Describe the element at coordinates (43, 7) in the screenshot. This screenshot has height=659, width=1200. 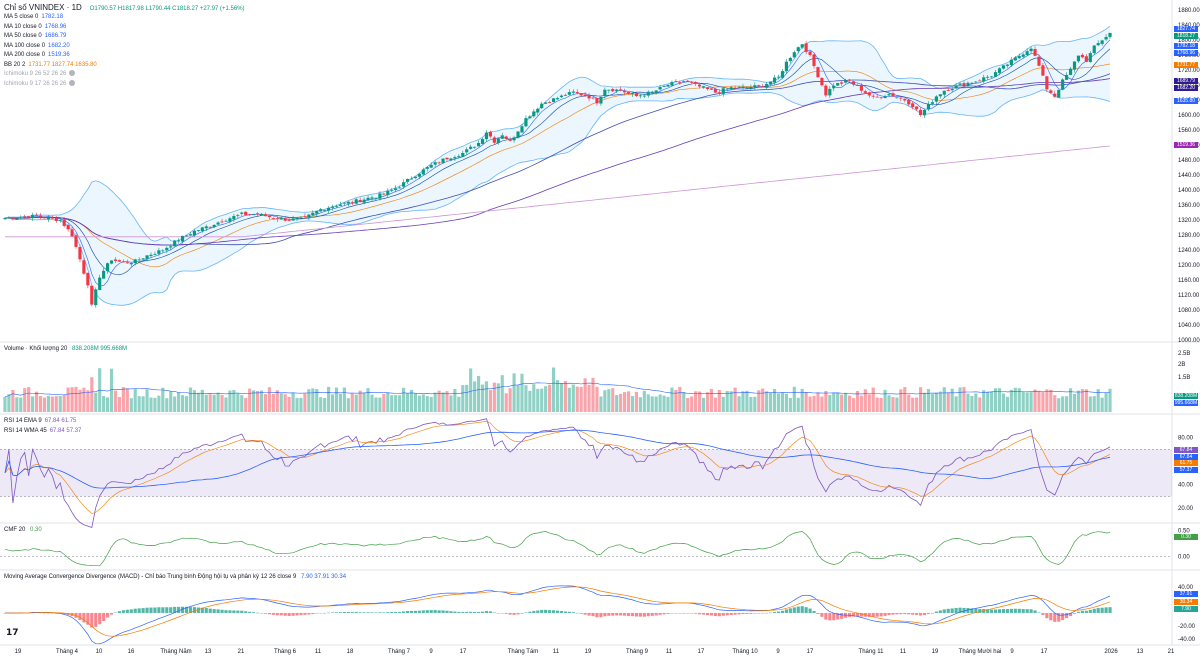
I see `symbol-title: Chỉ số VNINDEX · 1D` at that location.